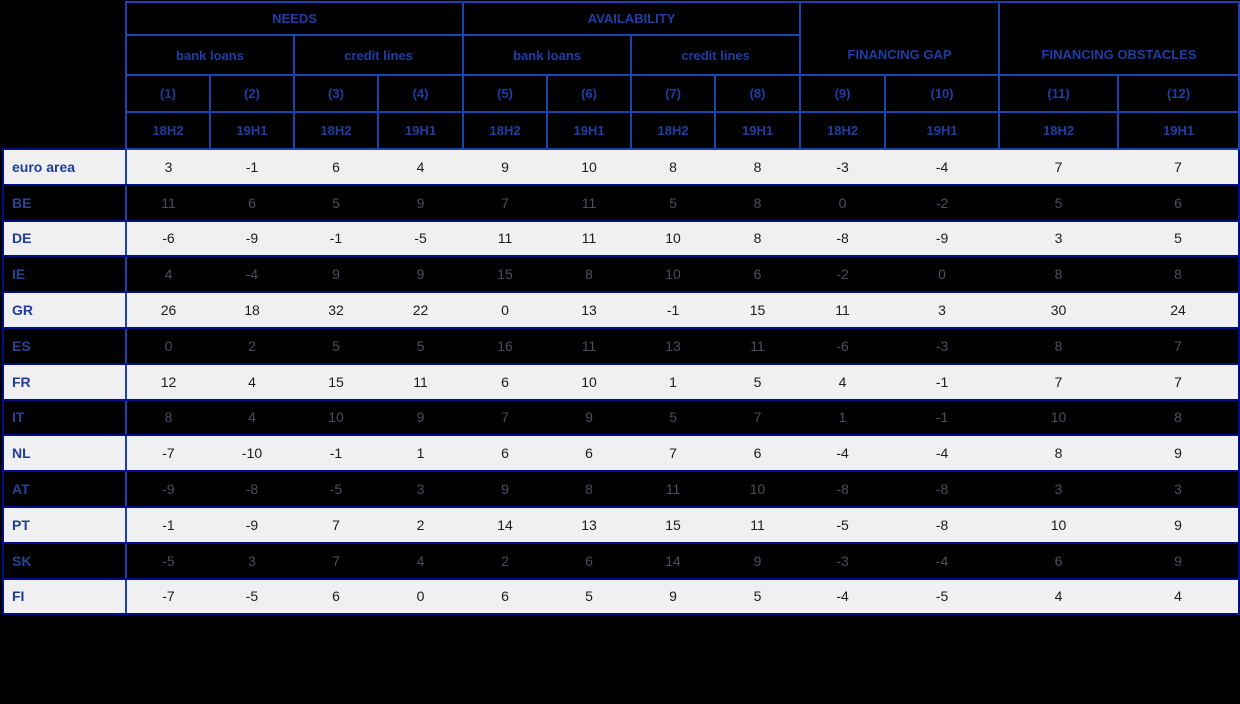 This screenshot has height=704, width=1240. Describe the element at coordinates (336, 310) in the screenshot. I see `value-cell: 32` at that location.